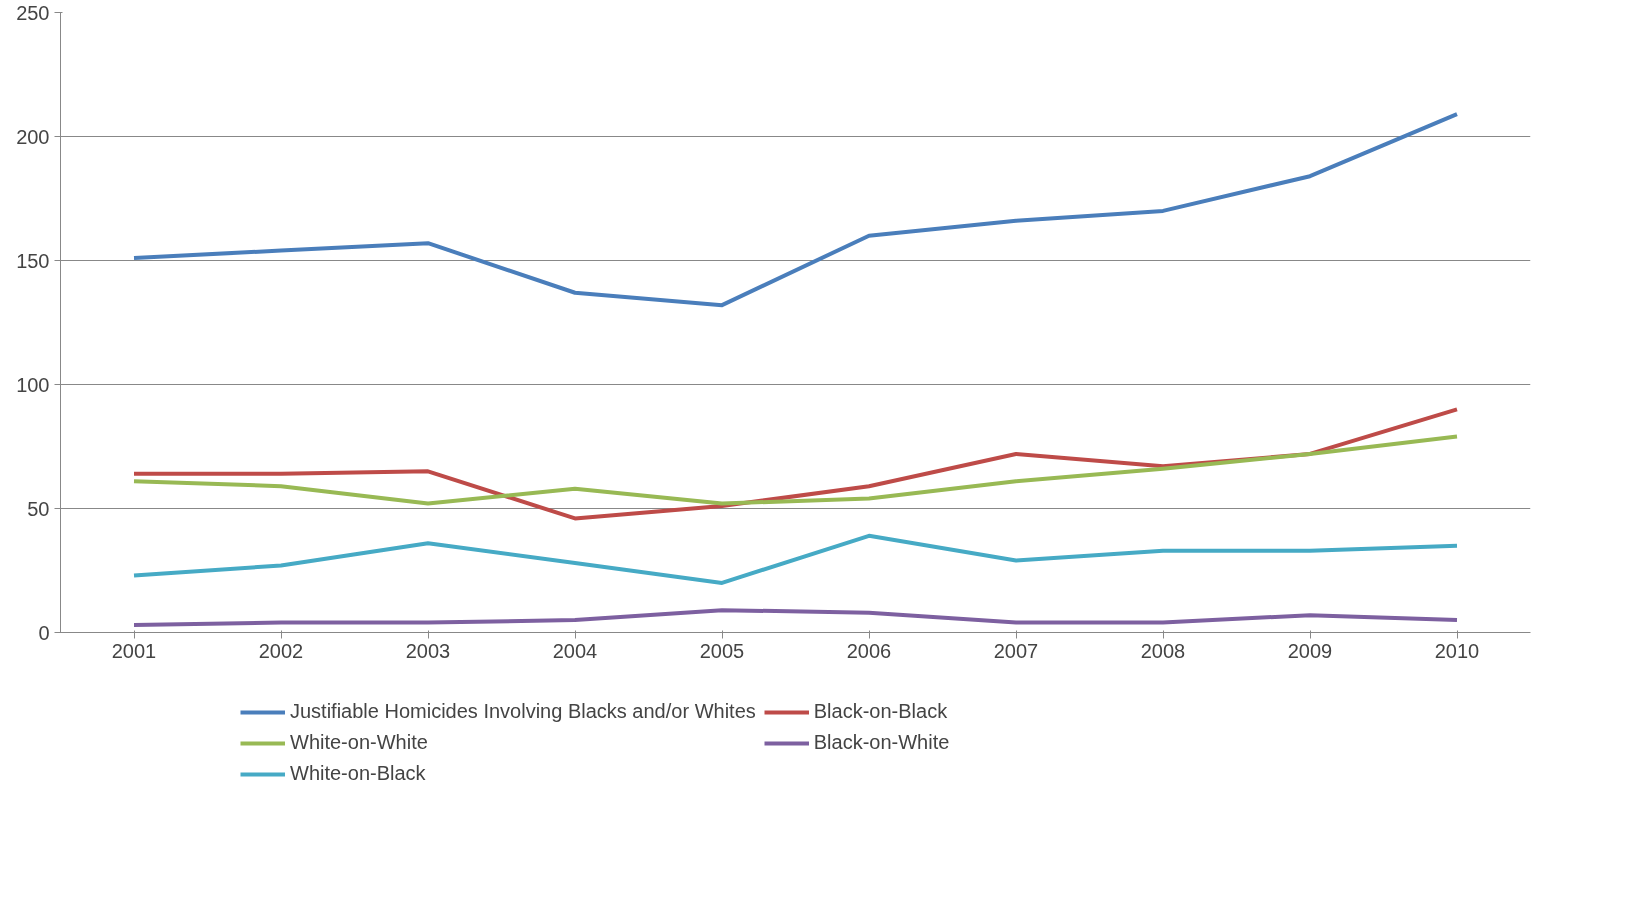 The width and height of the screenshot is (1638, 915). Describe the element at coordinates (575, 650) in the screenshot. I see `x-tick-label: 2004` at that location.